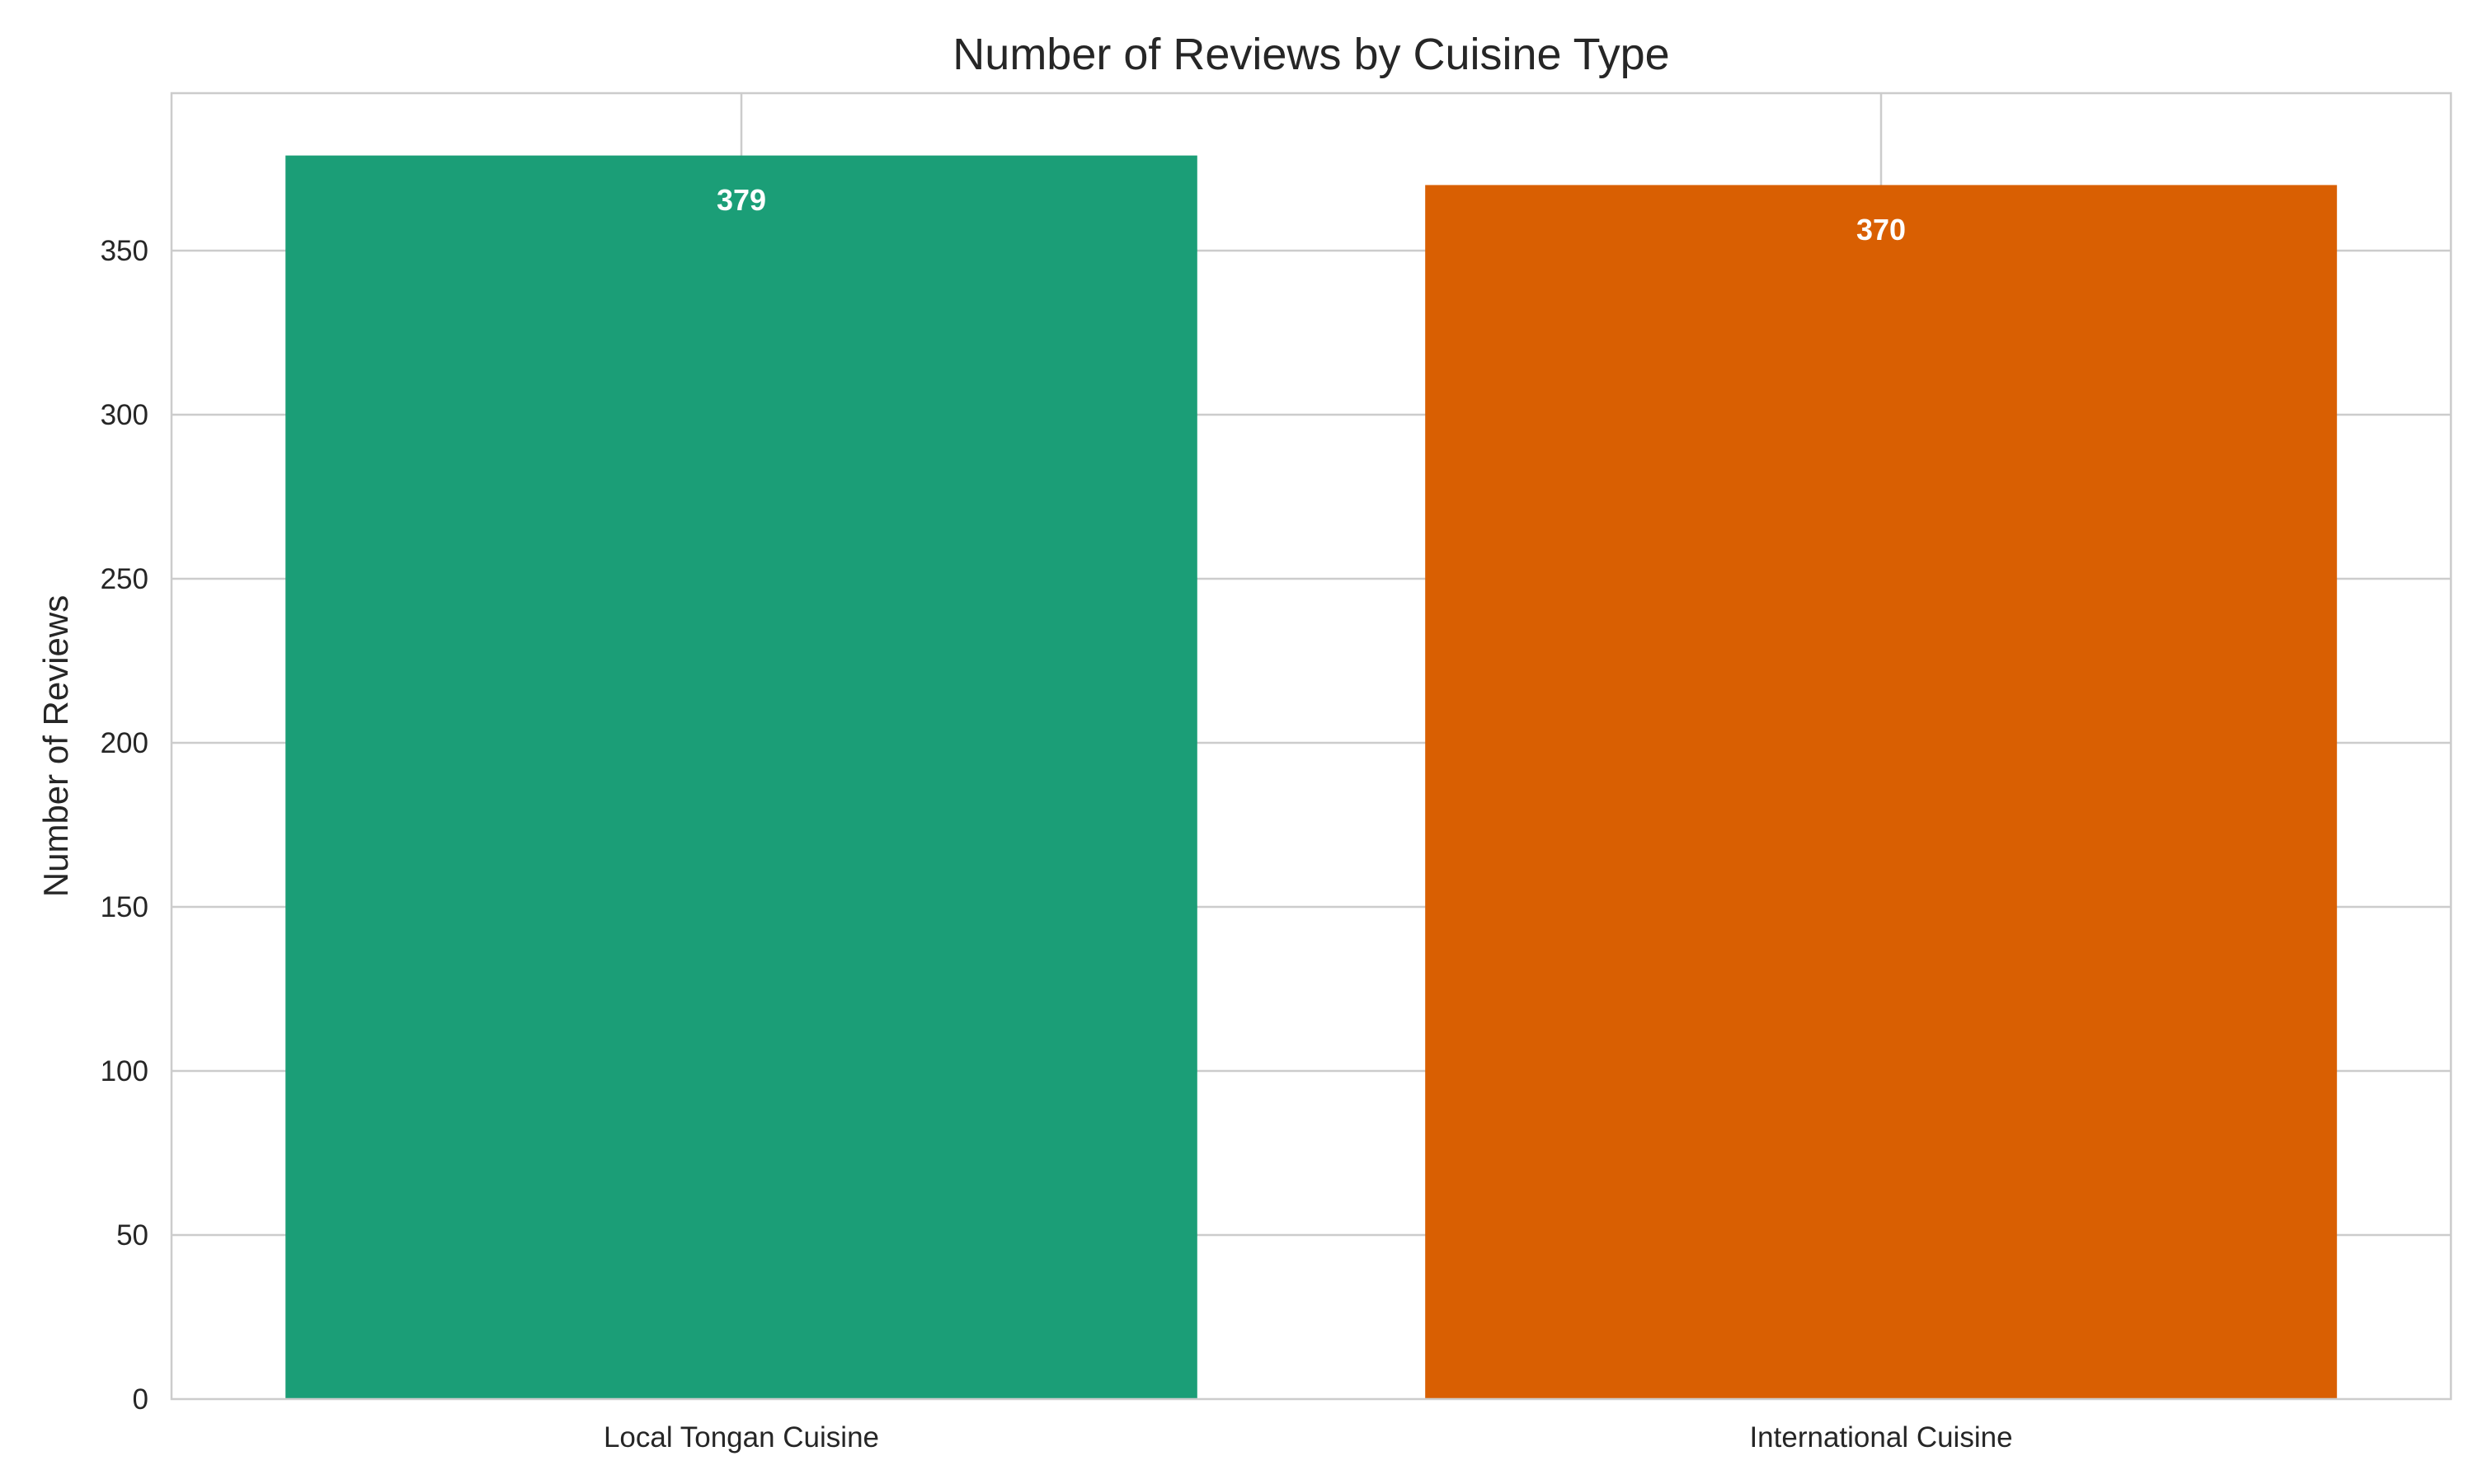 This screenshot has height=1484, width=2474. I want to click on x-tick-label: International Cuisine, so click(1880, 1437).